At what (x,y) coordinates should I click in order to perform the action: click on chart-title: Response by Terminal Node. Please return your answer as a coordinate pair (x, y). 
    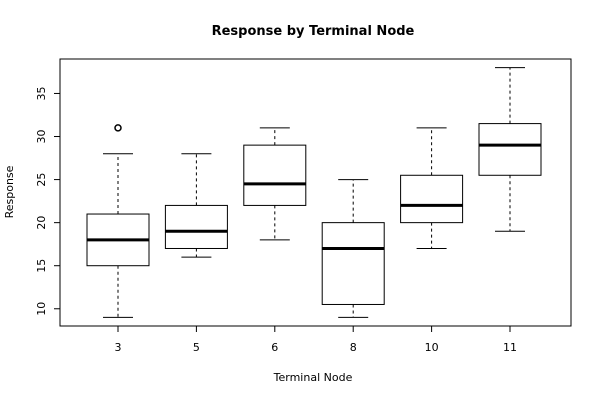
    Looking at the image, I should click on (313, 31).